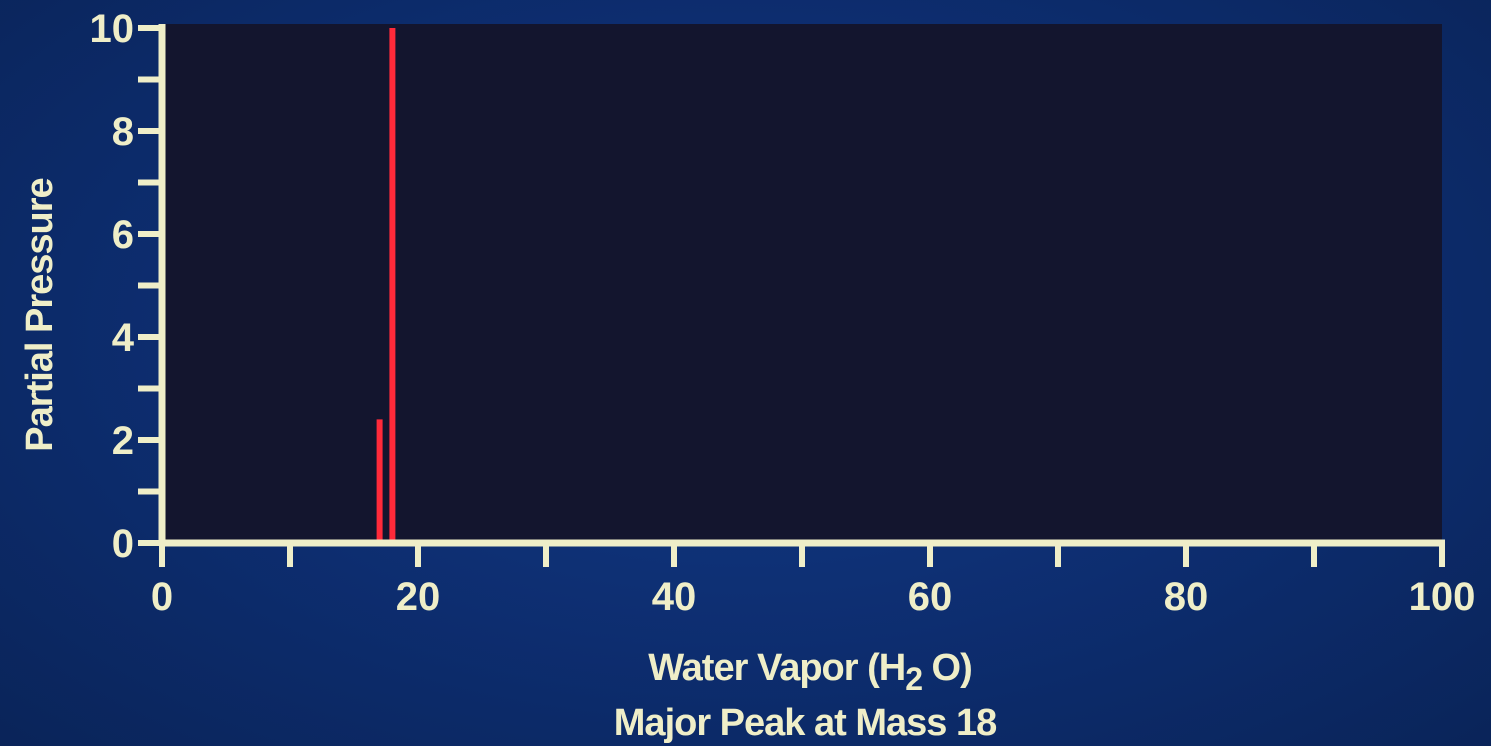  Describe the element at coordinates (123, 235) in the screenshot. I see `y-tick-label: 6` at that location.